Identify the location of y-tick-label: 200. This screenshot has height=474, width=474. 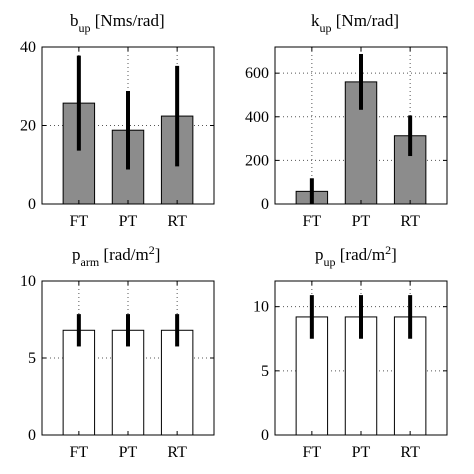
(257, 160).